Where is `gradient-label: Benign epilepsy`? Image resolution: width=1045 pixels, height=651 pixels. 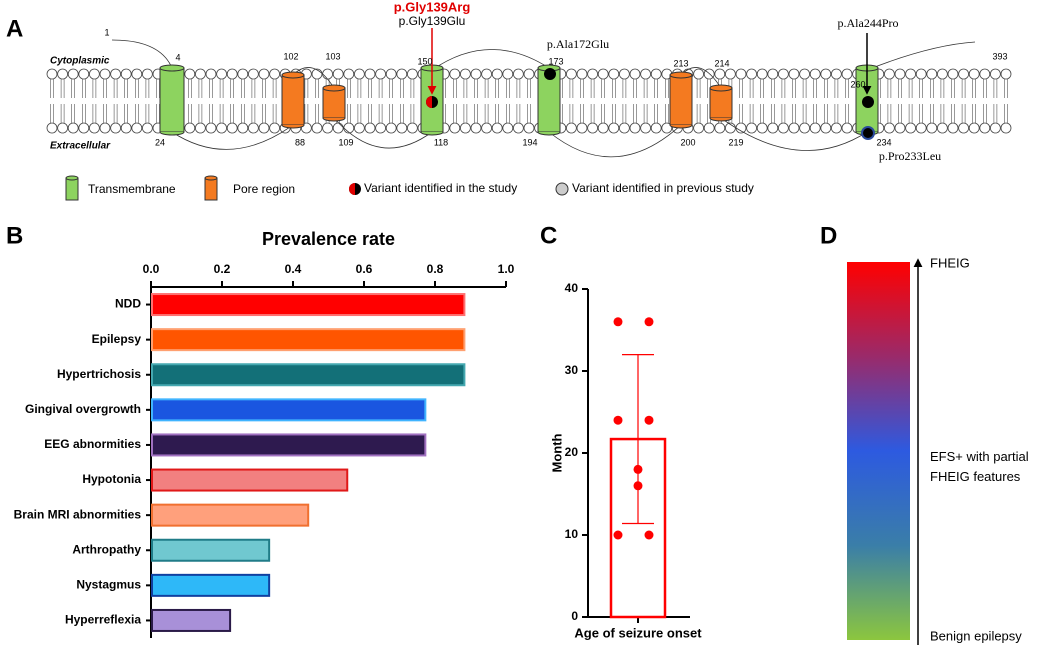 gradient-label: Benign epilepsy is located at coordinates (976, 635).